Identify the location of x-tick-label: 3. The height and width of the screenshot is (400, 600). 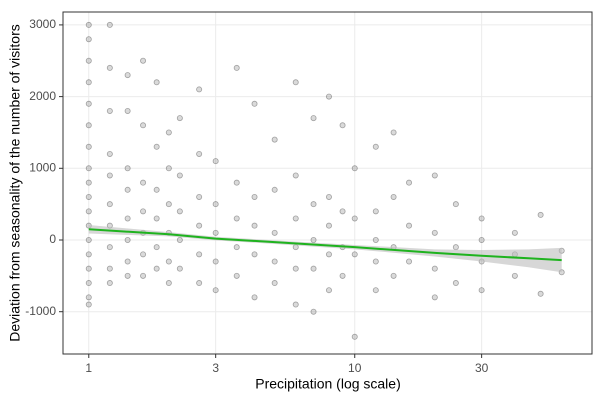
(215, 368).